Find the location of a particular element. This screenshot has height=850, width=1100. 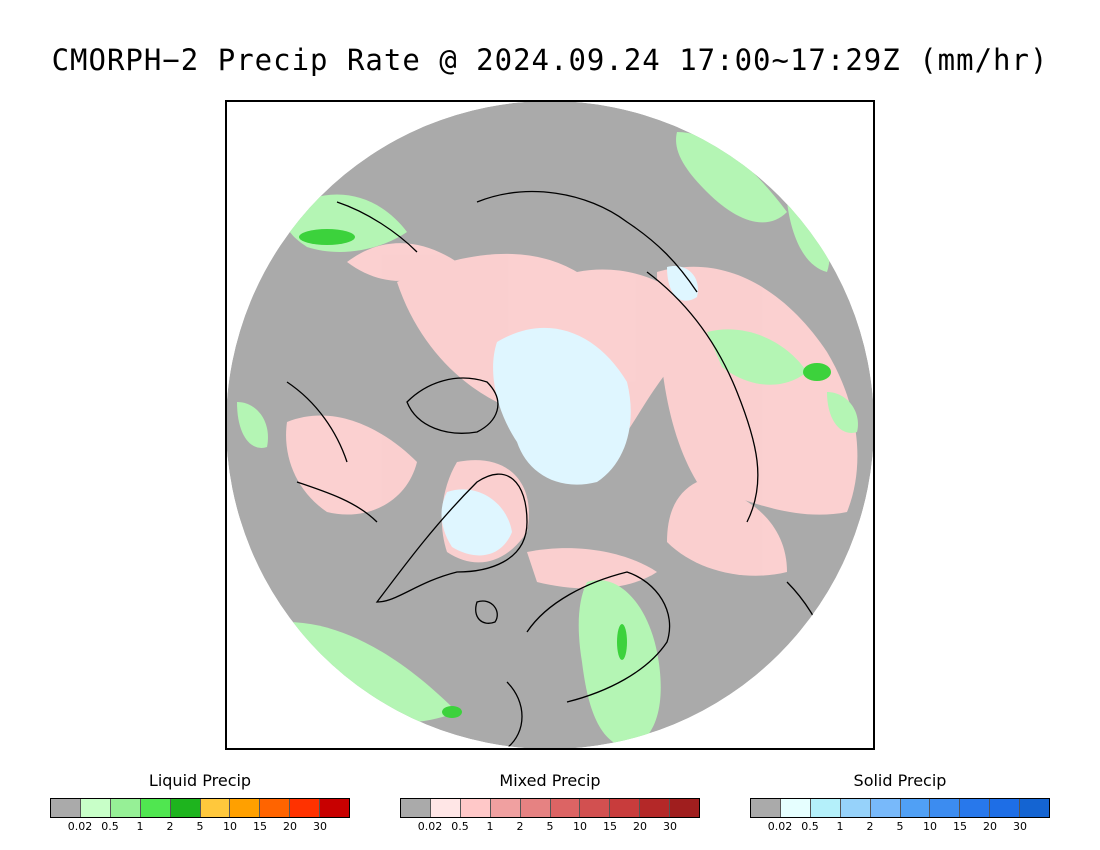

legend-title-solid: Solid Precip is located at coordinates (900, 780).